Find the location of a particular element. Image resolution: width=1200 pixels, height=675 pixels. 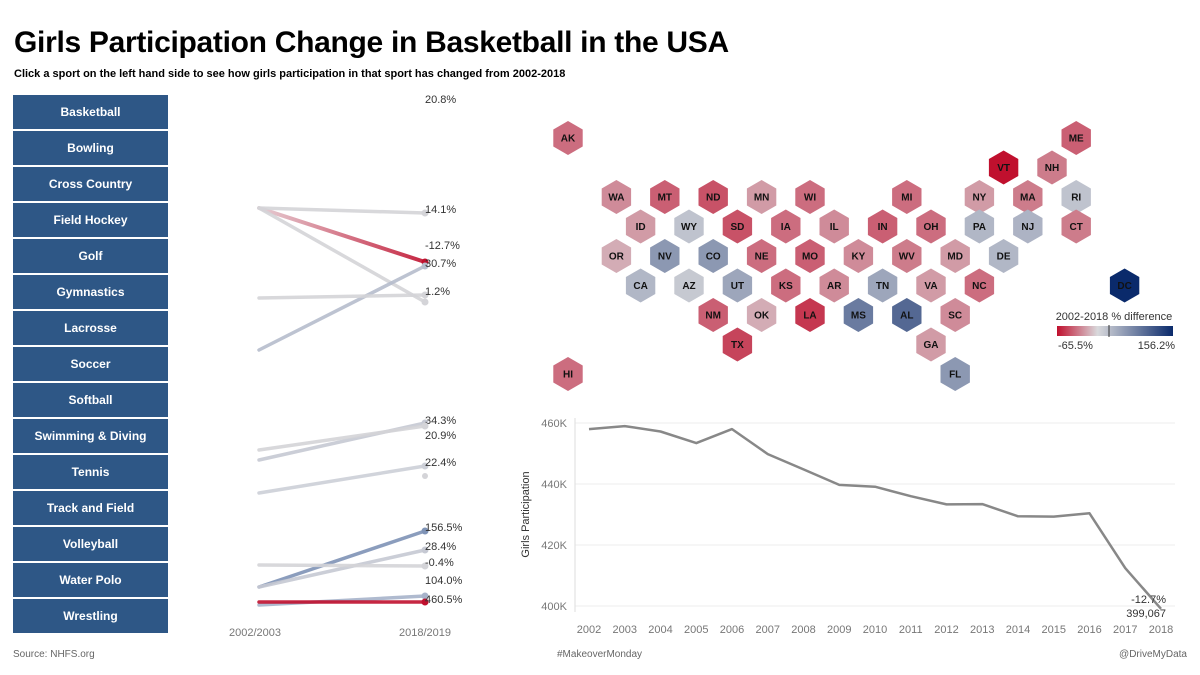

state-label-mn: MN is located at coordinates (762, 198).